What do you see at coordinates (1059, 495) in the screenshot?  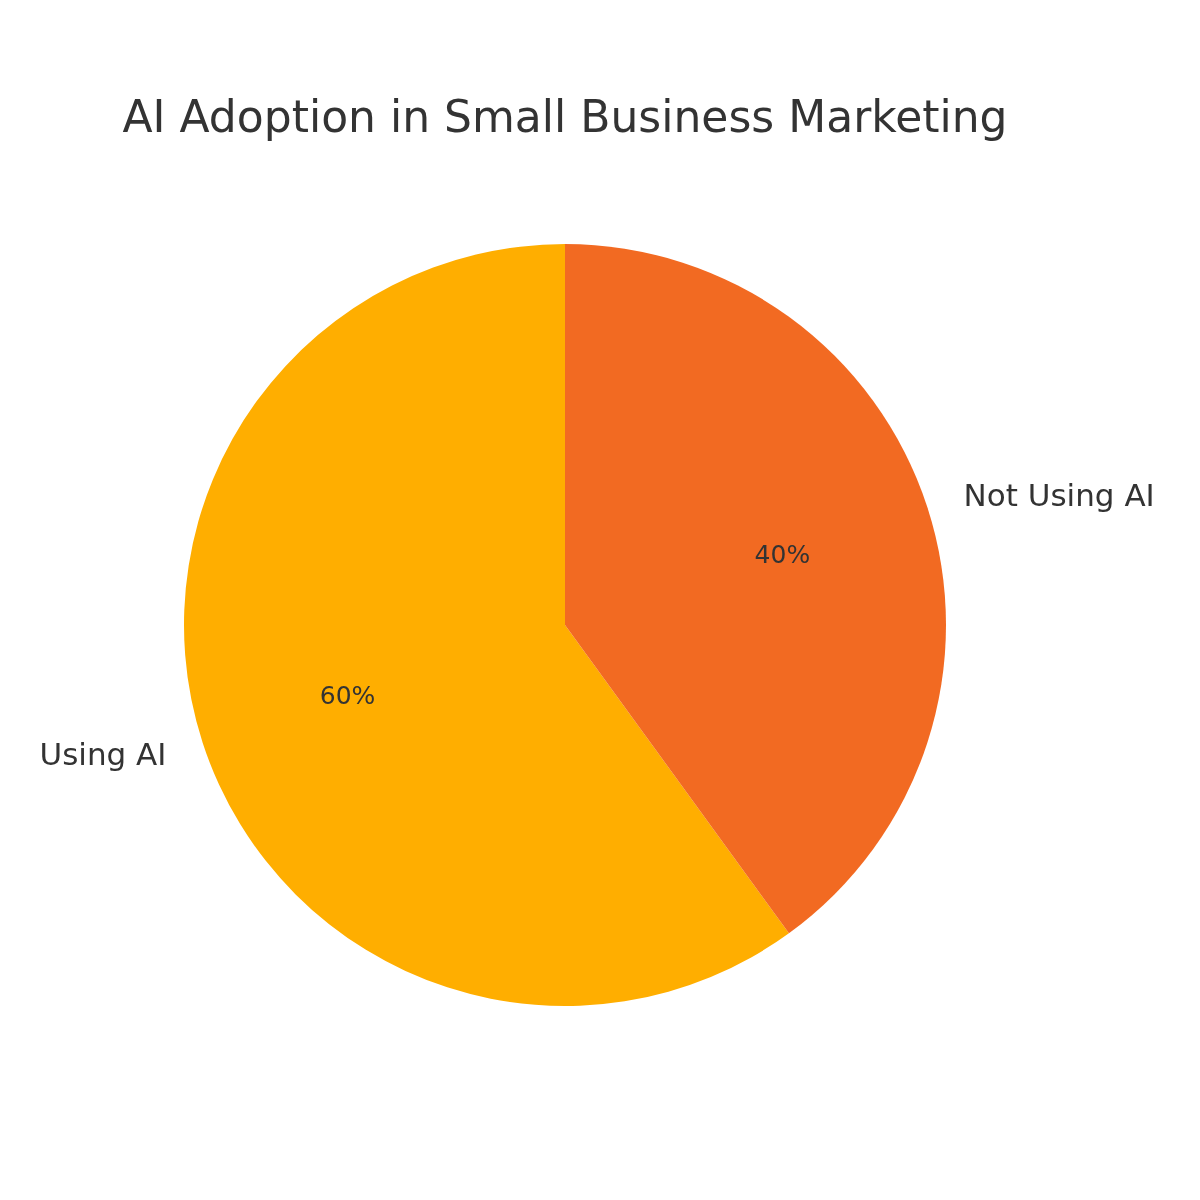 I see `slice-label: Not Using AI` at bounding box center [1059, 495].